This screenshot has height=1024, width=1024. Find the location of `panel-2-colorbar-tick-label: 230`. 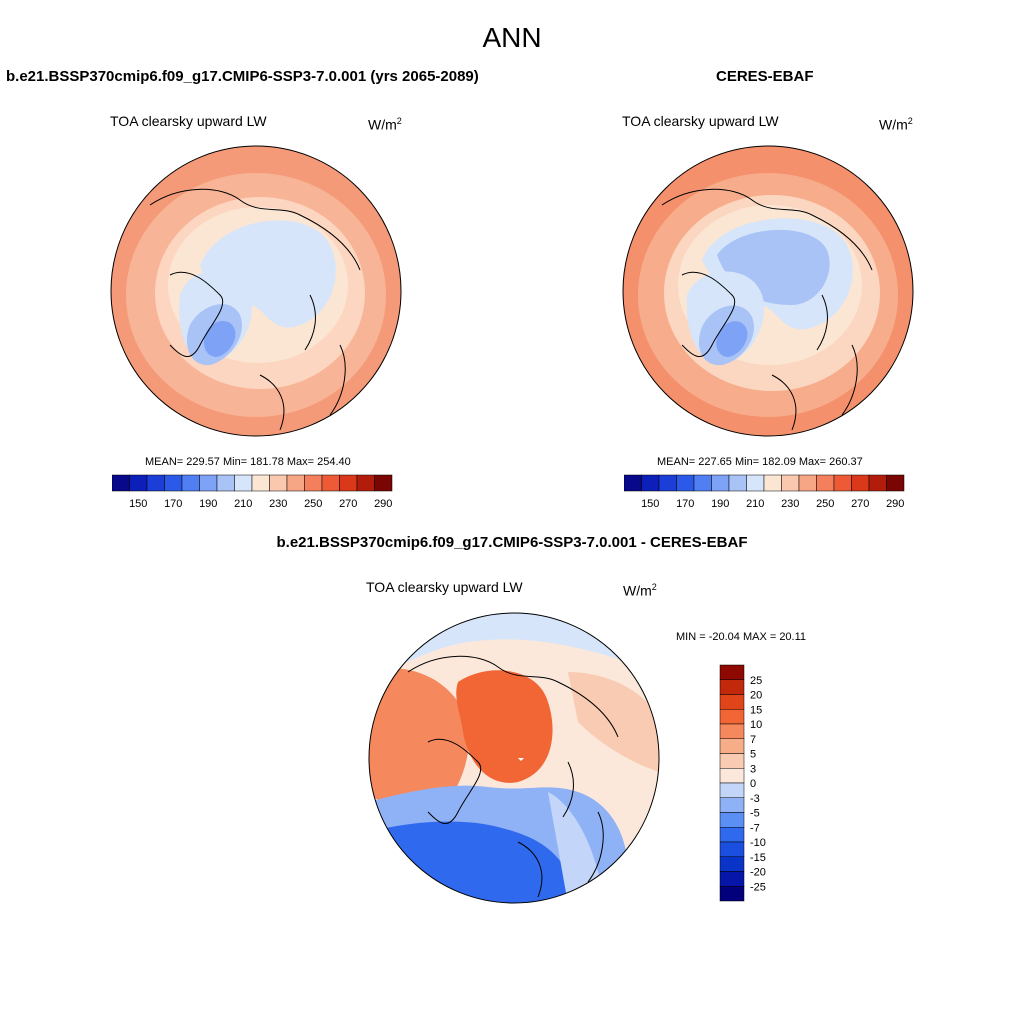

panel-2-colorbar-tick-label: 230 is located at coordinates (790, 504).